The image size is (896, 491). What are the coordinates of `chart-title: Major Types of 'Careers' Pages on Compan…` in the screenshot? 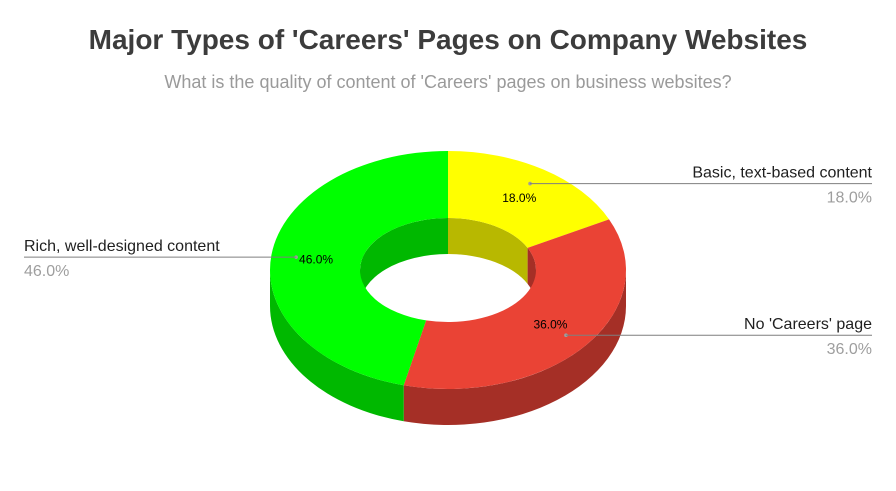 It's located at (448, 39).